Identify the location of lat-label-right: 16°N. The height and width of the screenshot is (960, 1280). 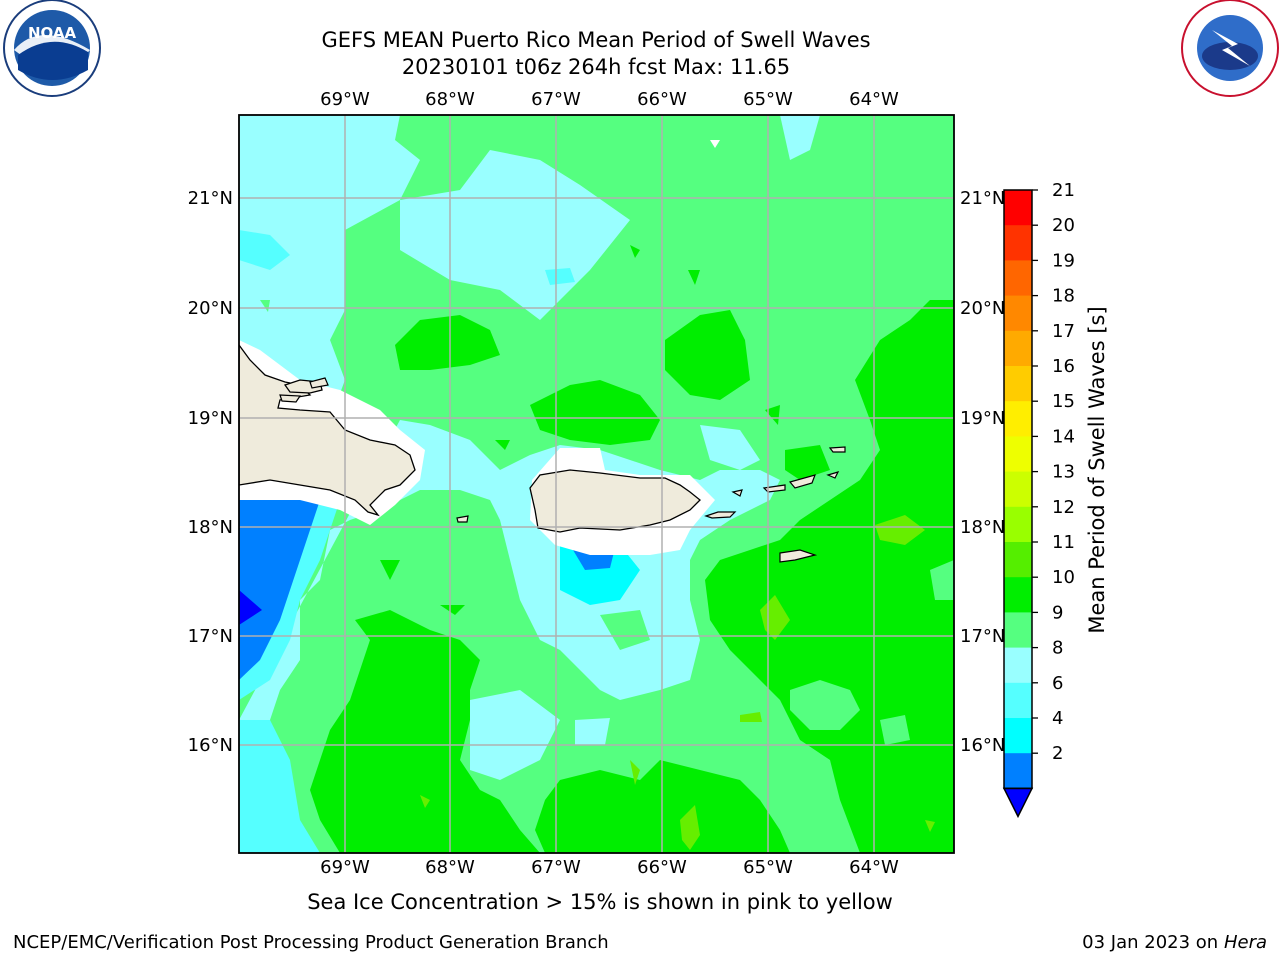
(982, 745).